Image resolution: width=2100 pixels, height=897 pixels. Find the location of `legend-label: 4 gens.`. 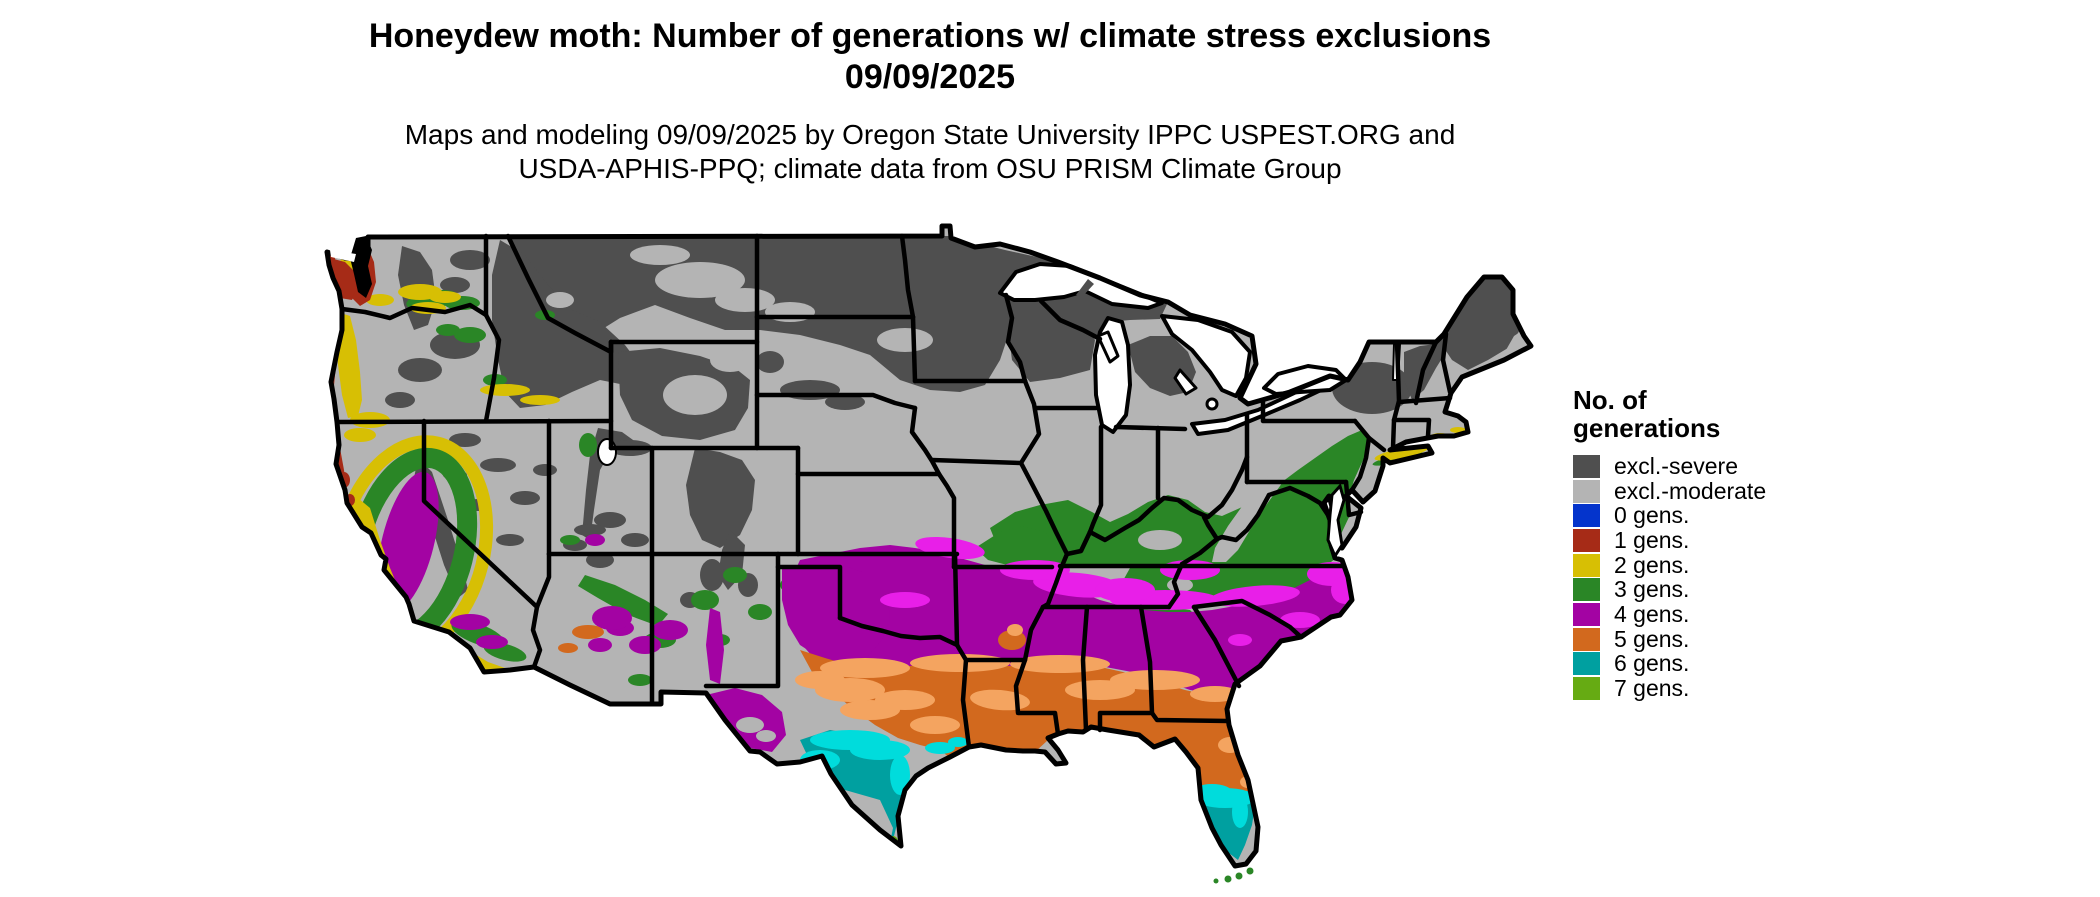

legend-label: 4 gens. is located at coordinates (1652, 613).